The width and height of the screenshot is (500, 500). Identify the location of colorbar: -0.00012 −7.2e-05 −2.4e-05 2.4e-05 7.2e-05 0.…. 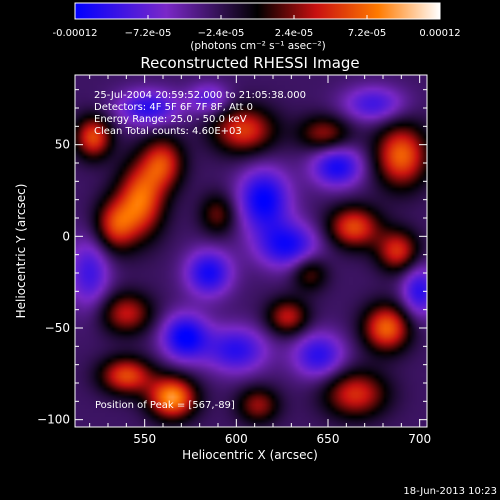
(257, 27).